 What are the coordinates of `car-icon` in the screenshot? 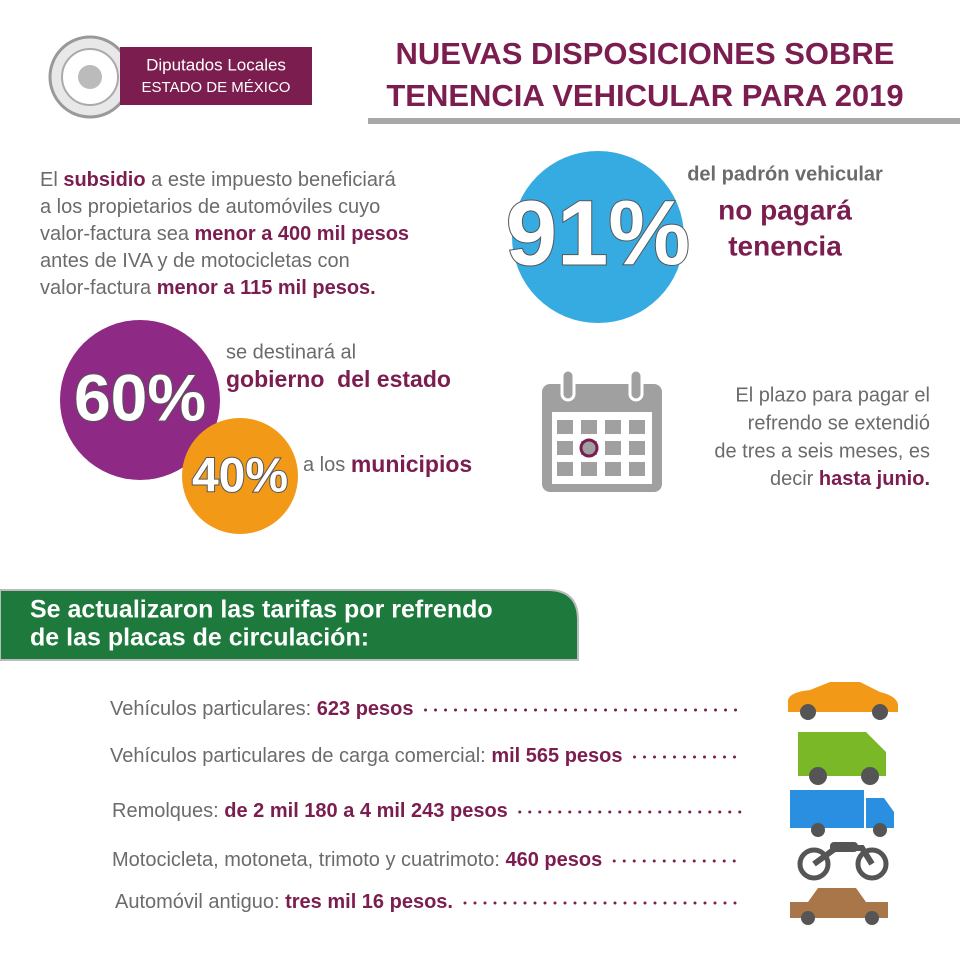 It's located at (843, 701).